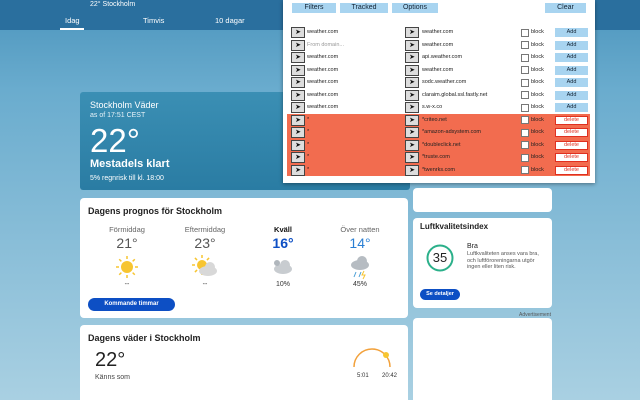  Describe the element at coordinates (314, 8) in the screenshot. I see `panel-button: Filters` at that location.